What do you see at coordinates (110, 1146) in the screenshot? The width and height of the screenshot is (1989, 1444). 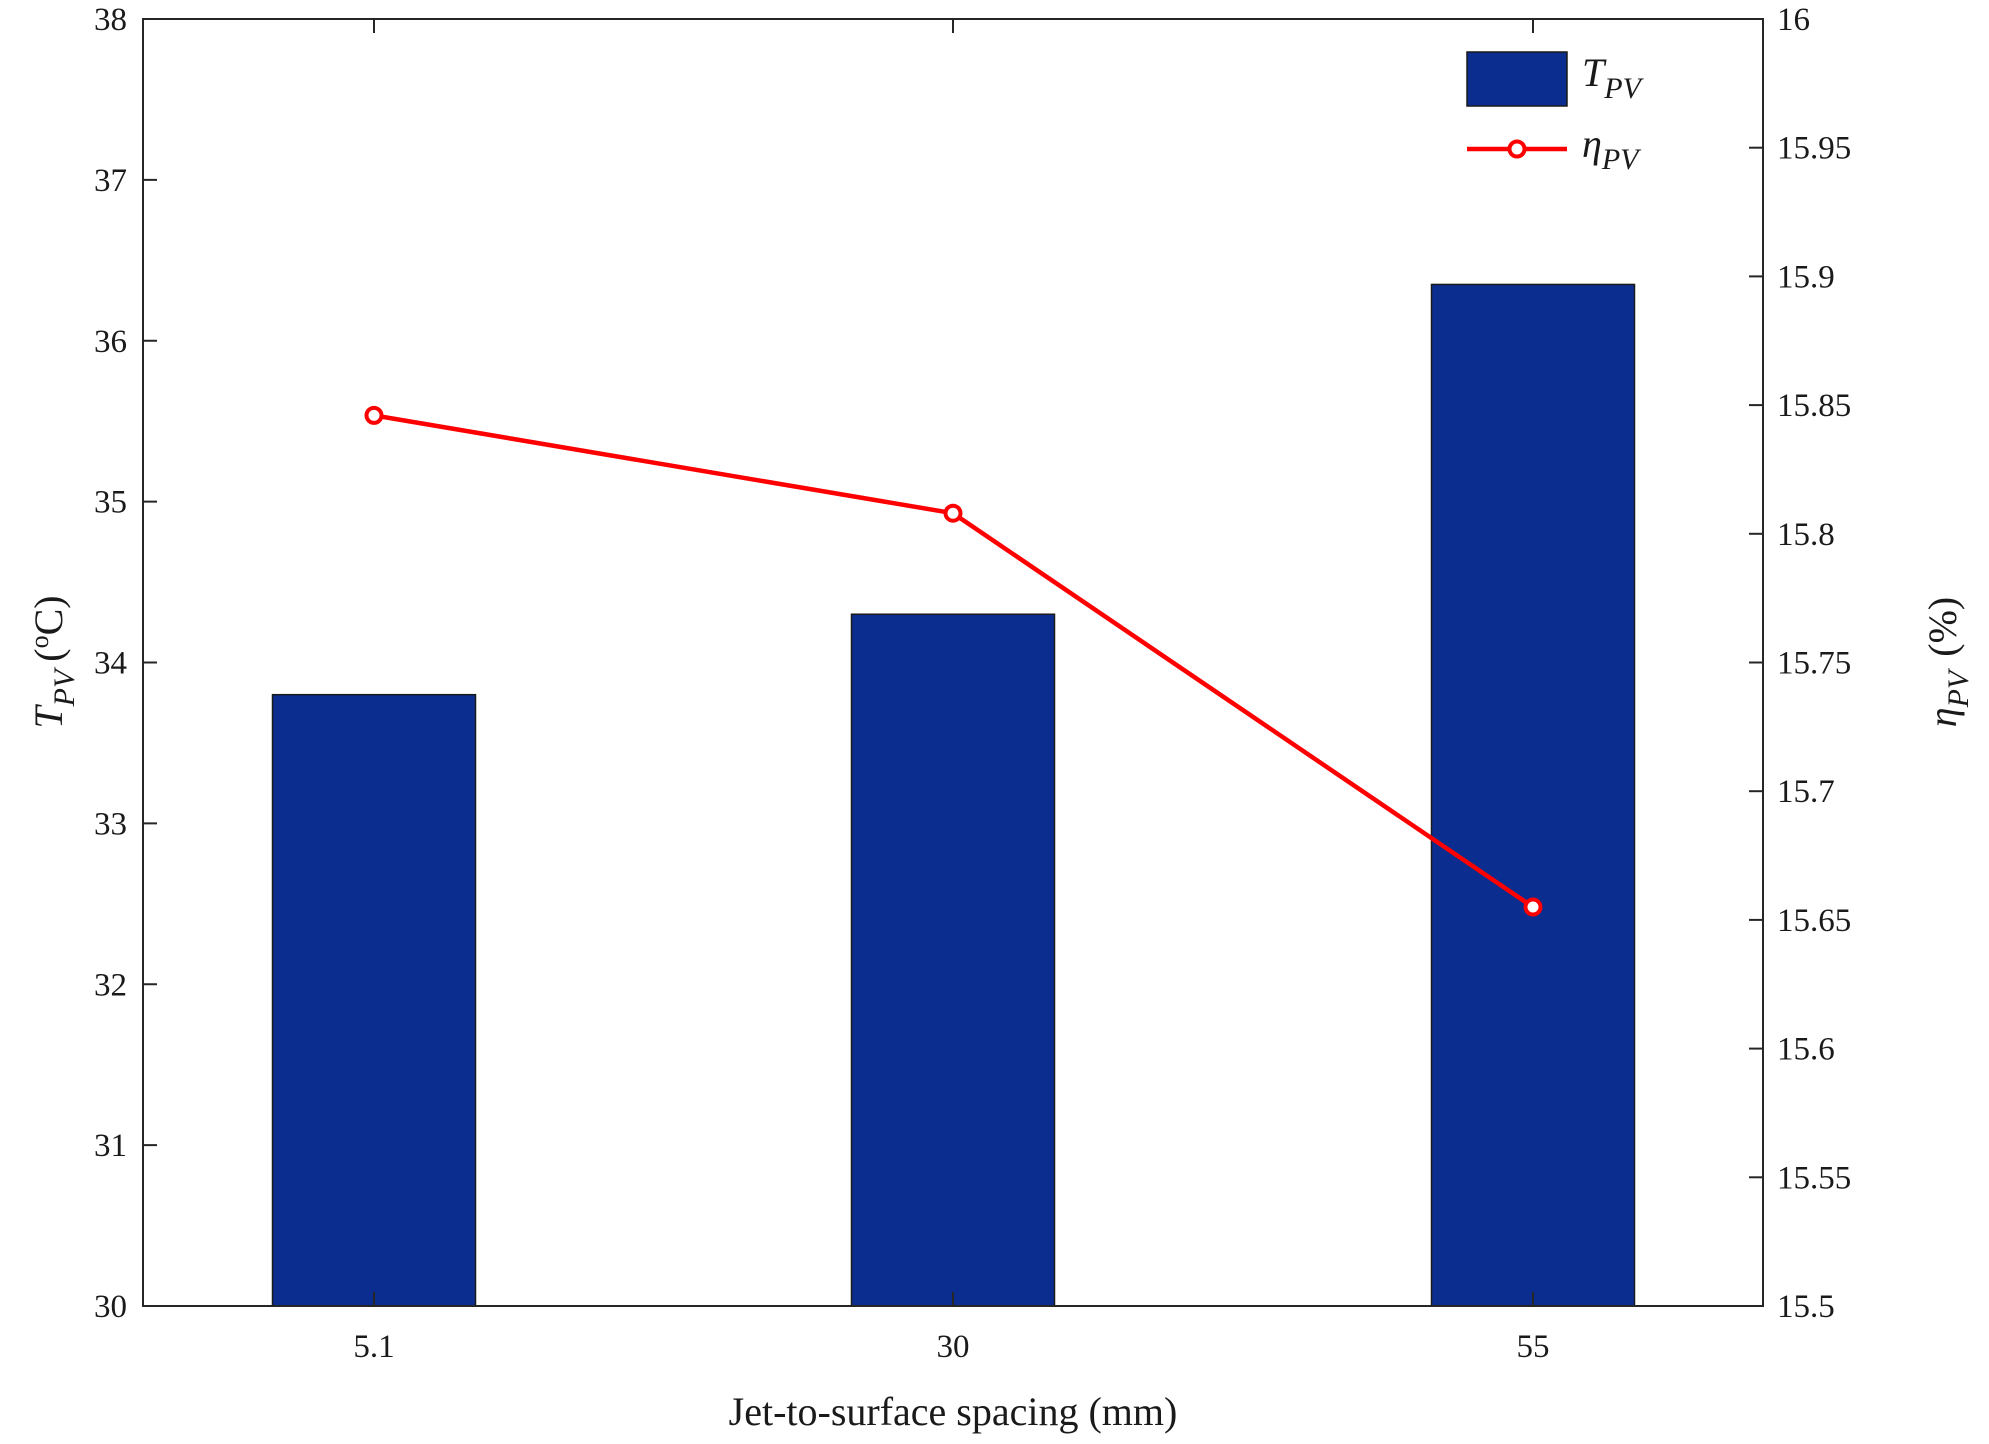 I see `y-left-tick-label: 31` at bounding box center [110, 1146].